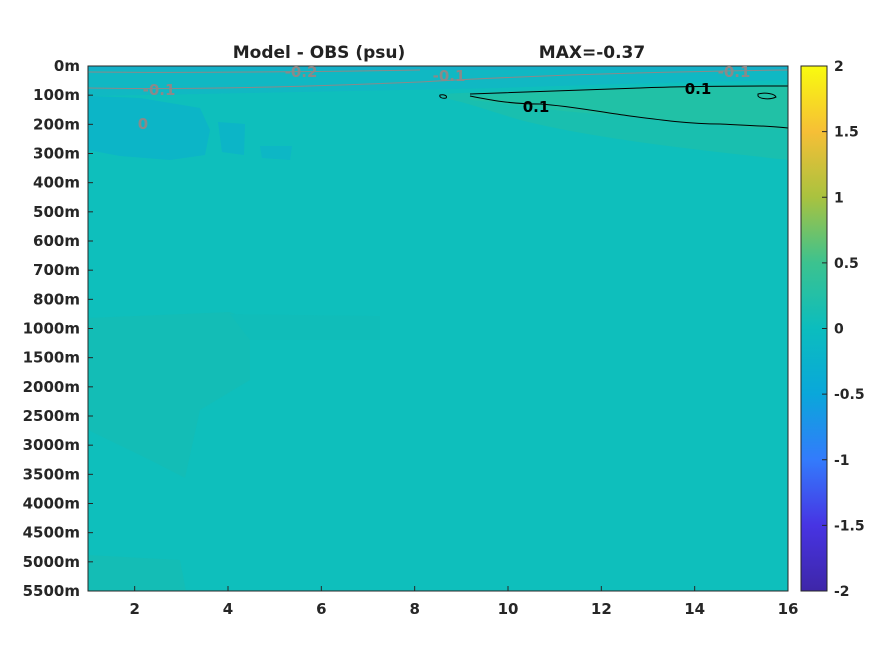  I want to click on x-tick-label: 12, so click(601, 609).